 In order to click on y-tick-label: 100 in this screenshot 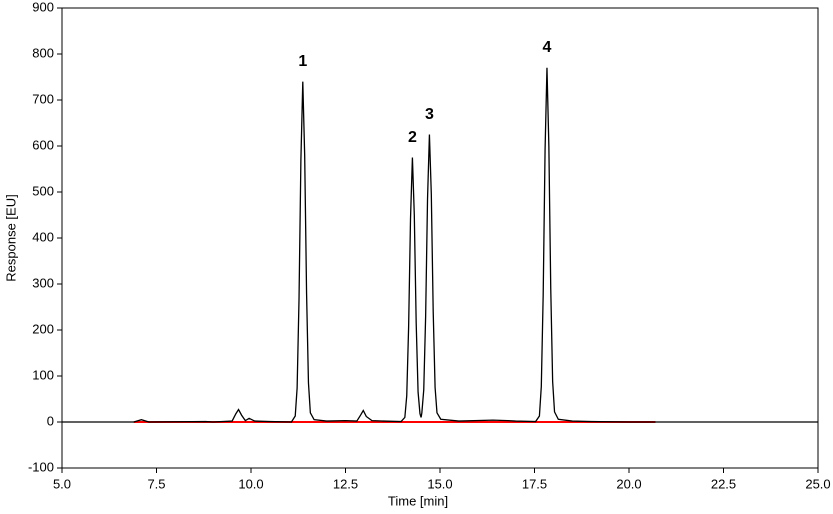, I will do `click(43, 374)`.